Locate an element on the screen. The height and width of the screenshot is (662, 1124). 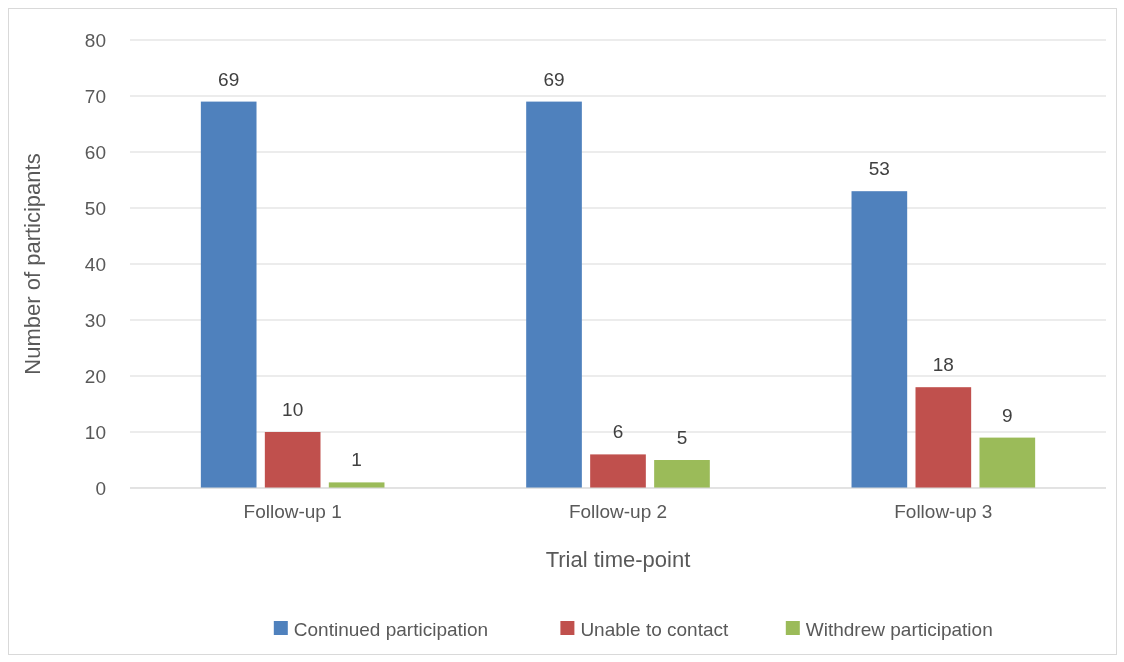
y-axis-title: Number of participants is located at coordinates (32, 264).